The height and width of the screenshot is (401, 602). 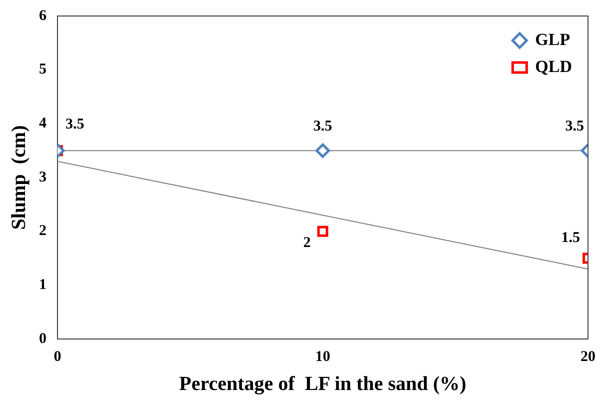 I want to click on x-tick-label: 10, so click(x=322, y=356).